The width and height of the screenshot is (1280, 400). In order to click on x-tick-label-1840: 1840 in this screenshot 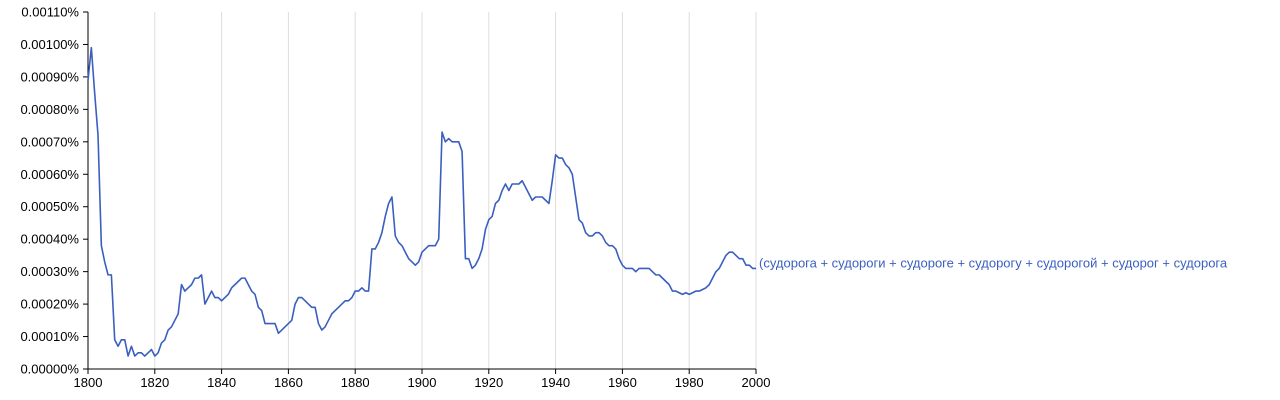, I will do `click(221, 382)`.